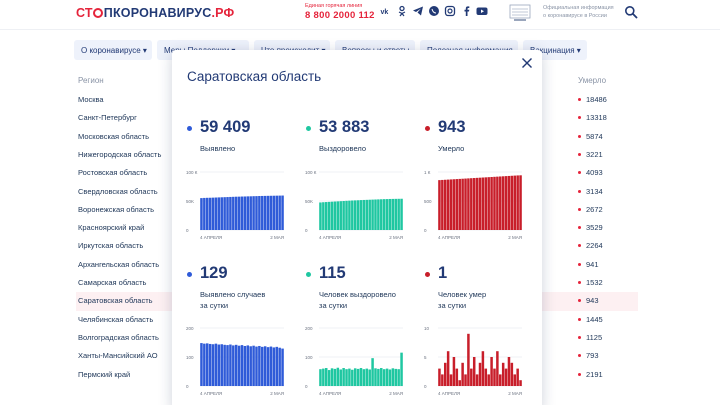 Image resolution: width=720 pixels, height=405 pixels. I want to click on table-row: Московская область 5874, so click(357, 137).